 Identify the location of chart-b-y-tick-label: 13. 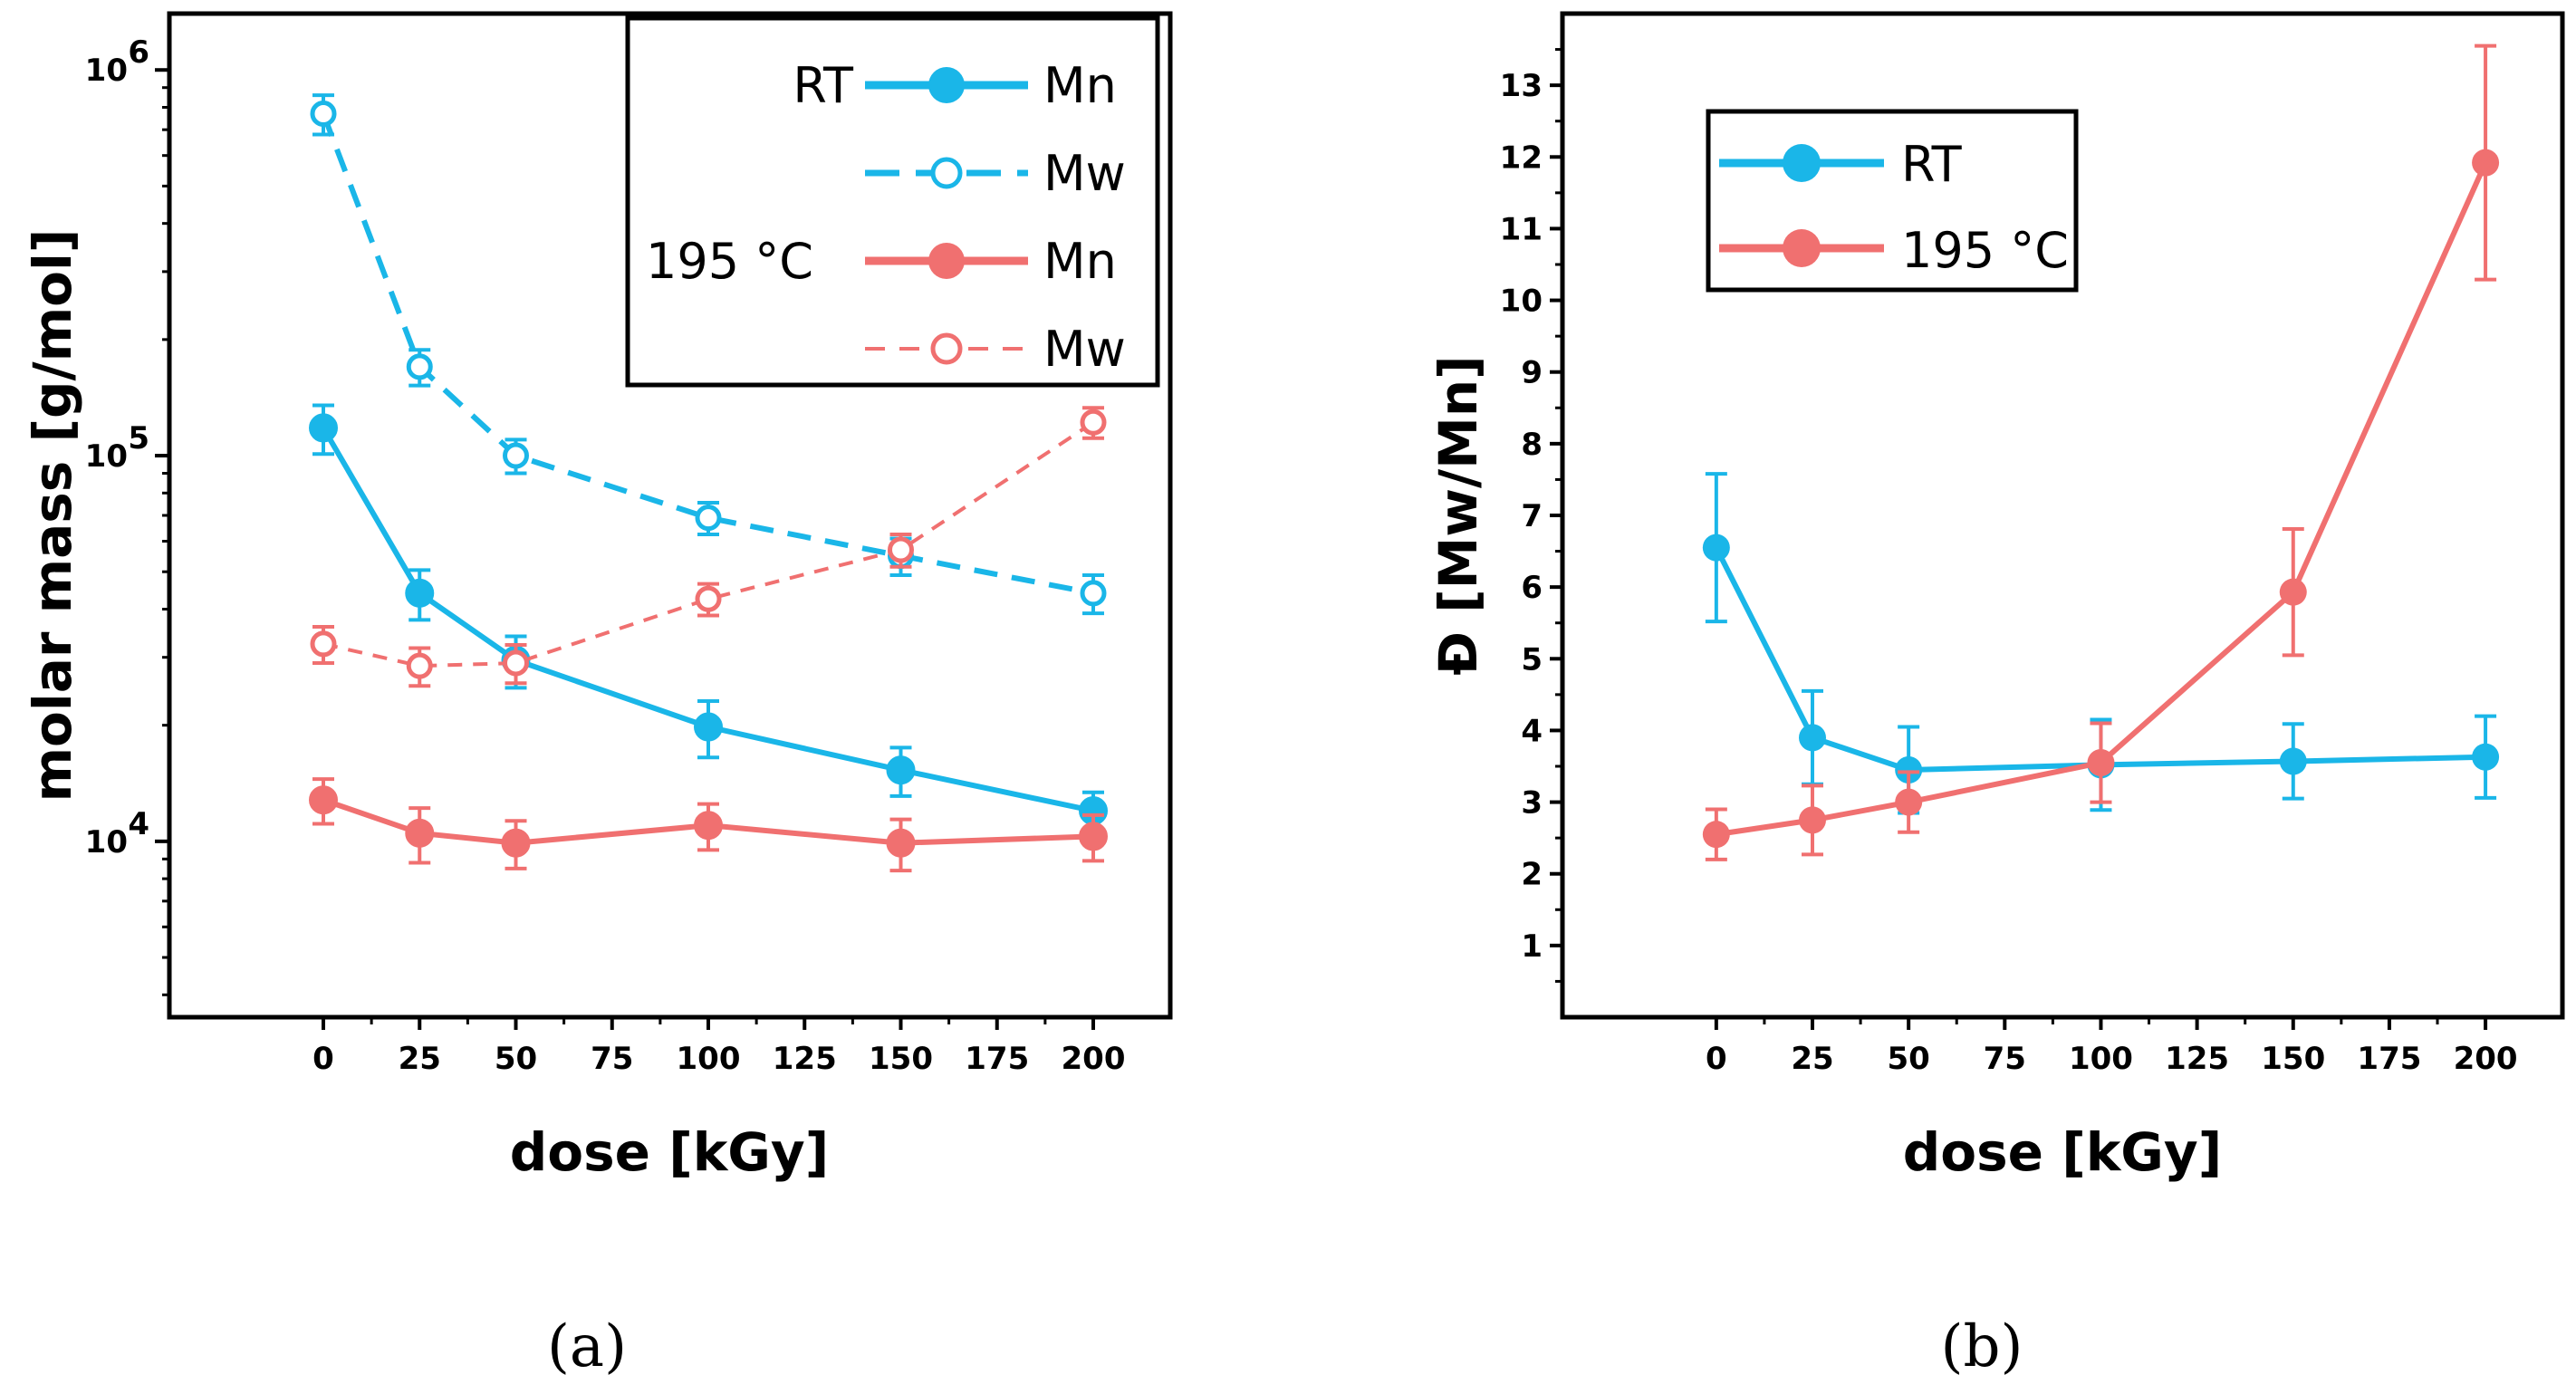
(1521, 86).